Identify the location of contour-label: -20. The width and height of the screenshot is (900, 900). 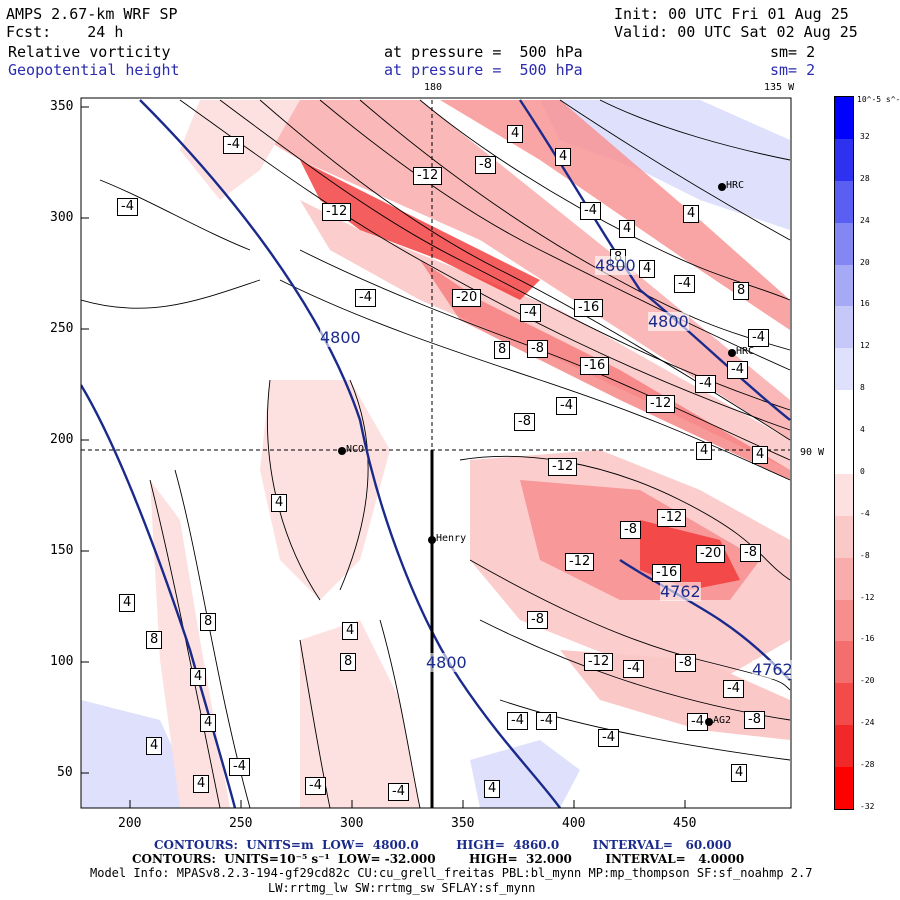
(711, 554).